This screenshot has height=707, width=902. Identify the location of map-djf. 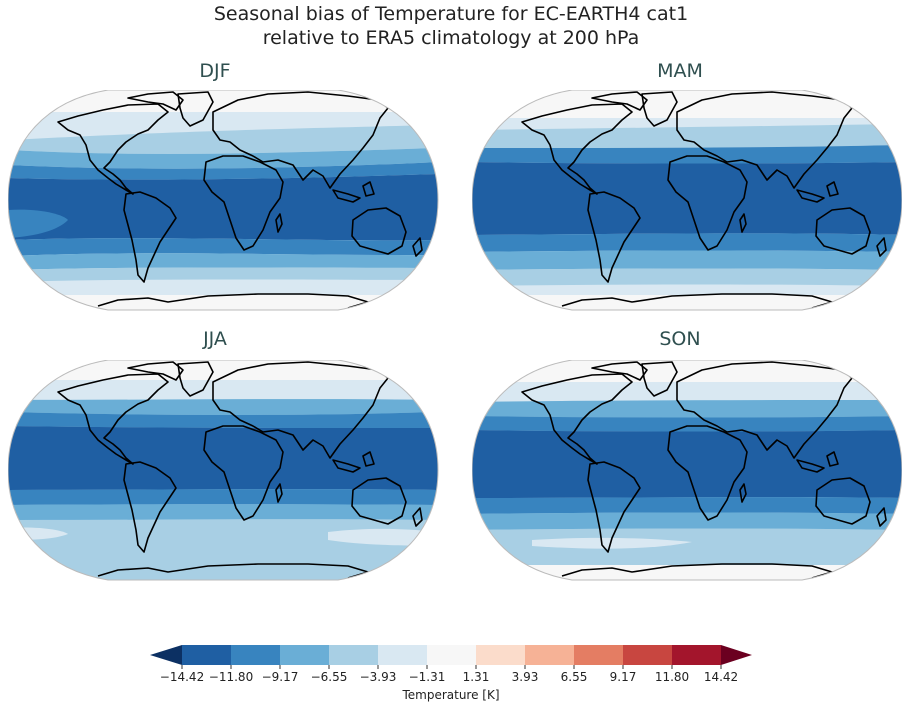
(223, 200).